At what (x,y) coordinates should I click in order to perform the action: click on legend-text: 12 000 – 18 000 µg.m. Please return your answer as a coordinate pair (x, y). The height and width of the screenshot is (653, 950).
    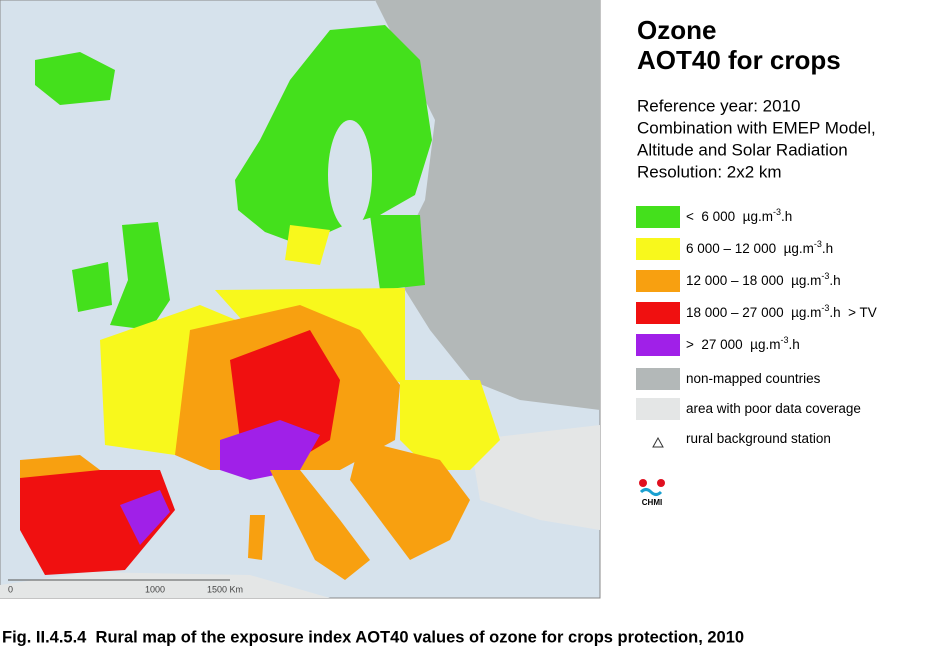
    Looking at the image, I should click on (753, 280).